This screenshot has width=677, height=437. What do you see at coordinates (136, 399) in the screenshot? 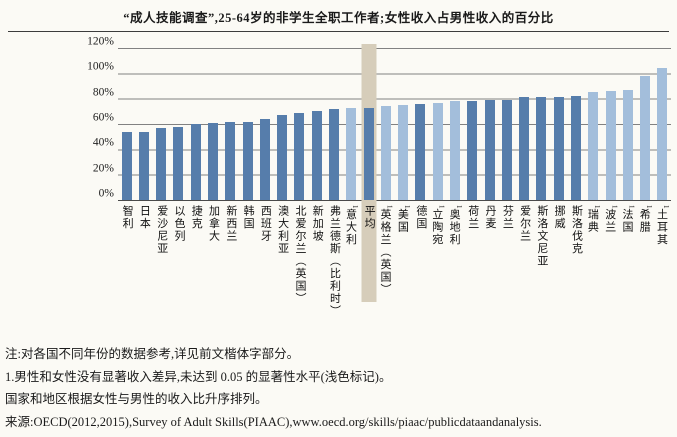
I see `note-line: 国家和地区根据女性与男性的收入比升序排列。` at bounding box center [136, 399].